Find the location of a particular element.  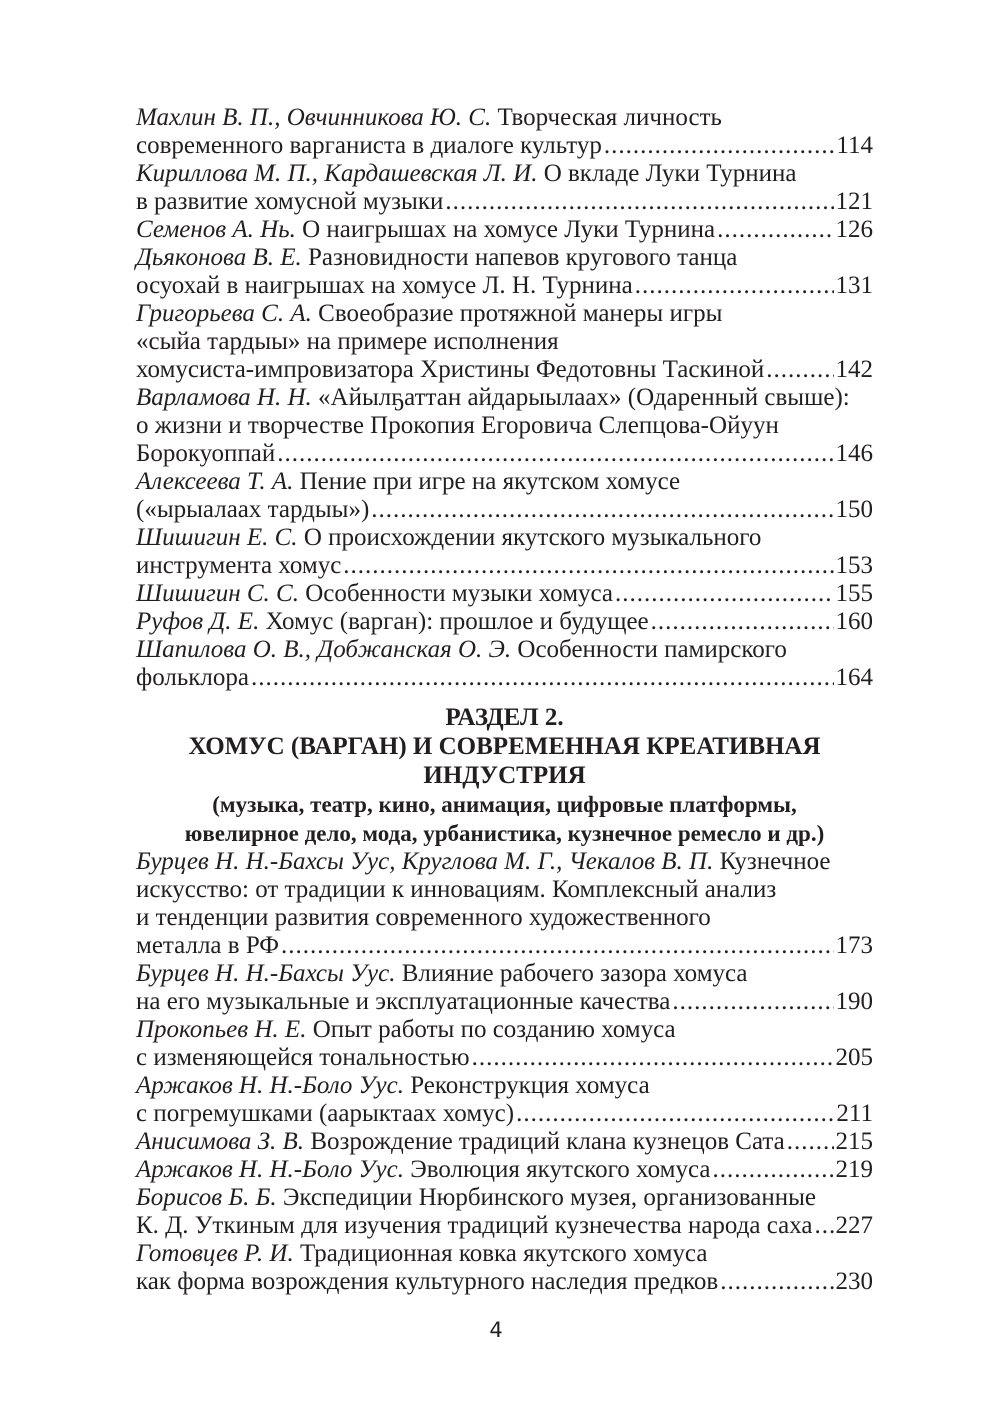

entry-page-number: 126 is located at coordinates (854, 229).